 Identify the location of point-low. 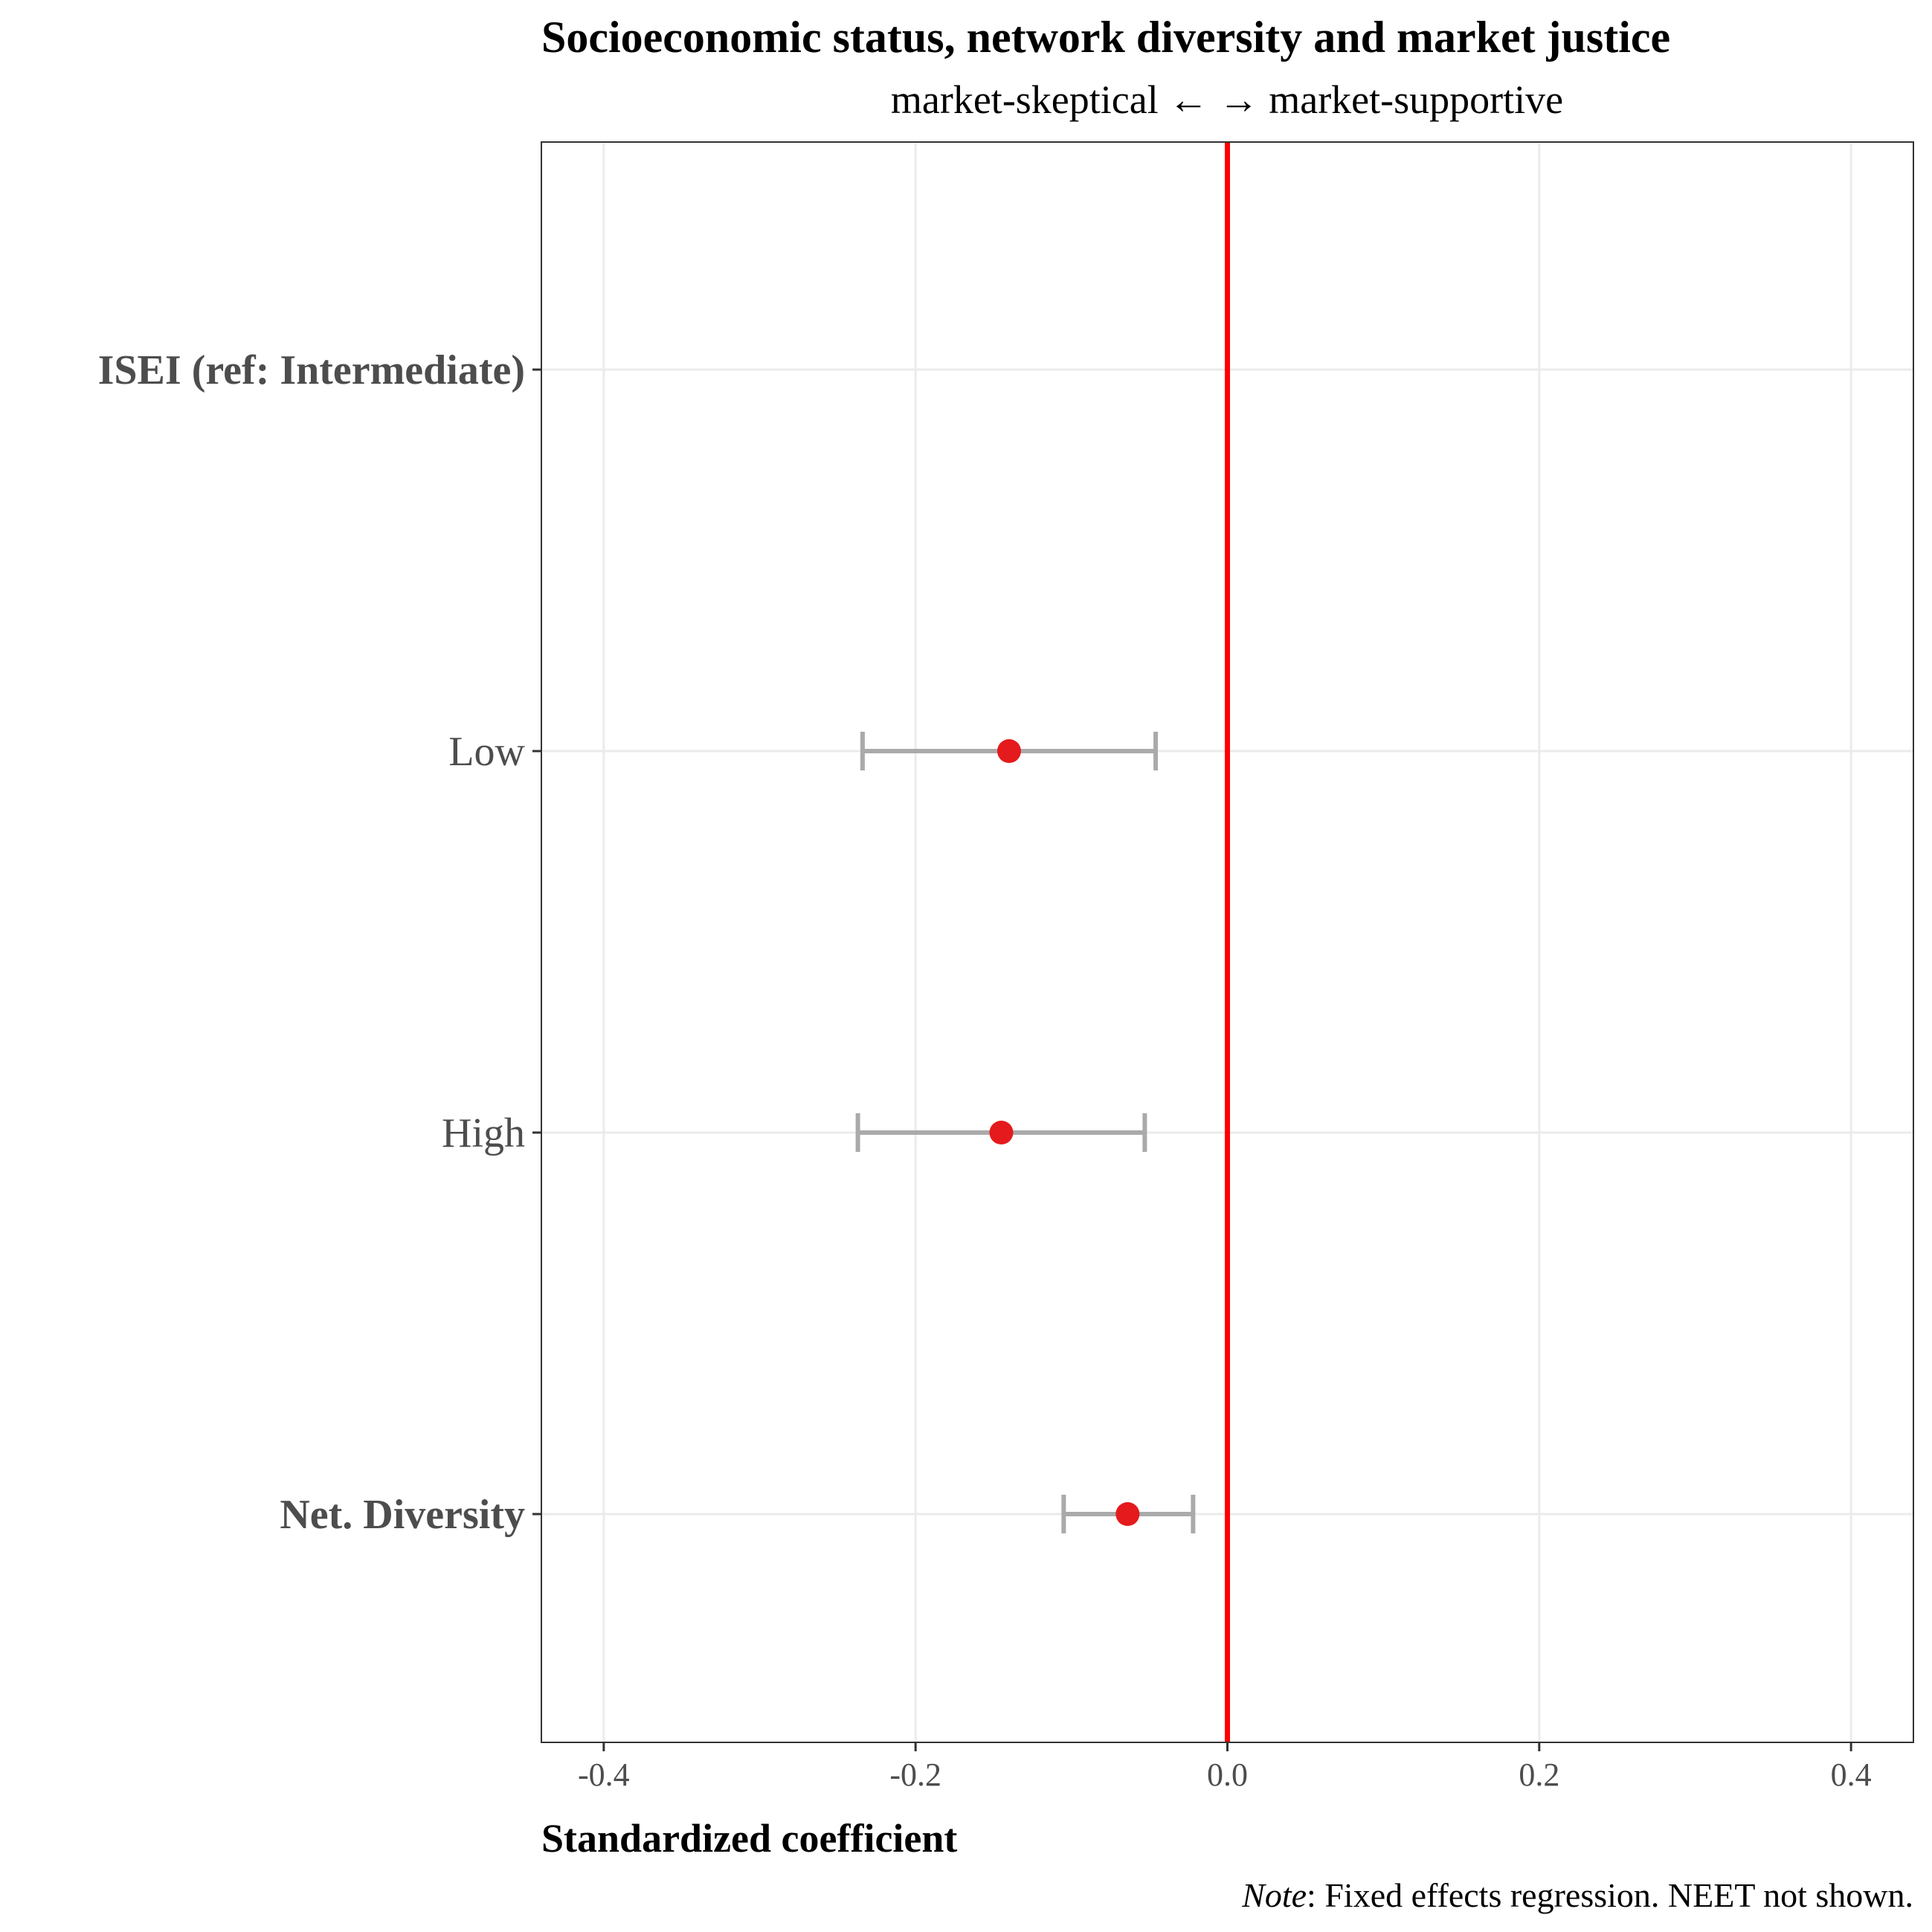
(1008, 751).